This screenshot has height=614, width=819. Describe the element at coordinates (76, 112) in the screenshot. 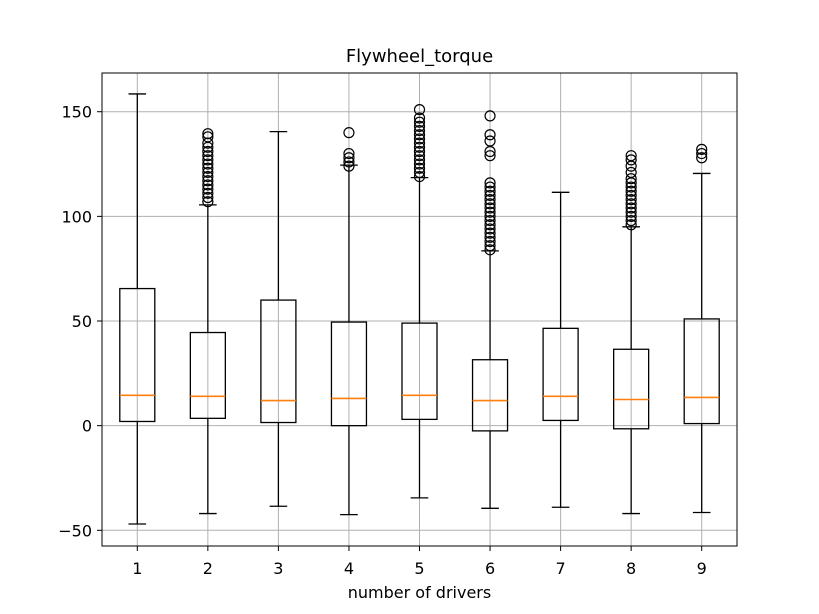

I see `y-tick-label: 150` at that location.